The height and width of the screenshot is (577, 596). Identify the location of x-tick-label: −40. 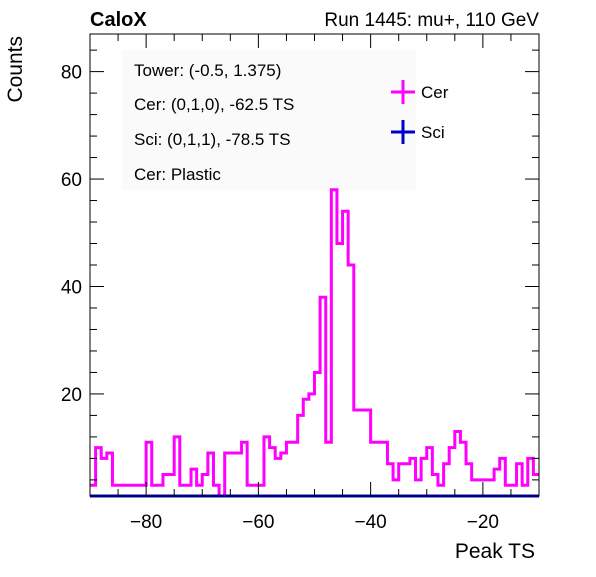
(371, 522).